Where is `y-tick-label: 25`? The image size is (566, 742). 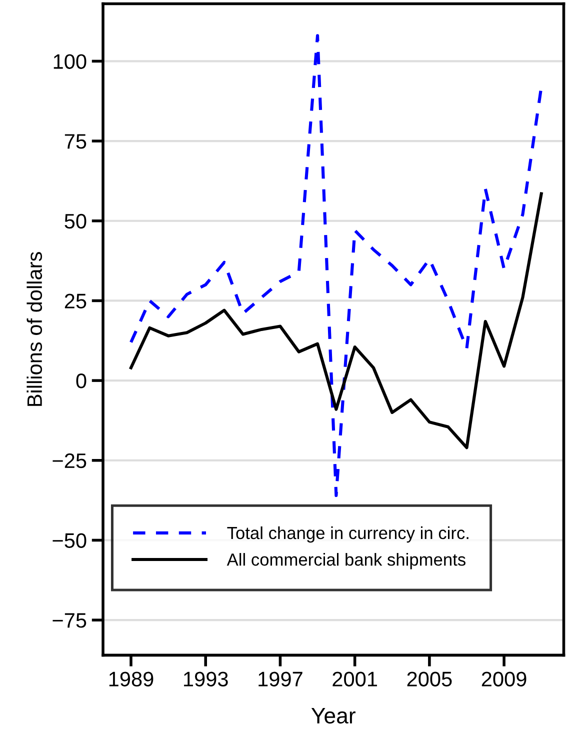
y-tick-label: 25 is located at coordinates (75, 301).